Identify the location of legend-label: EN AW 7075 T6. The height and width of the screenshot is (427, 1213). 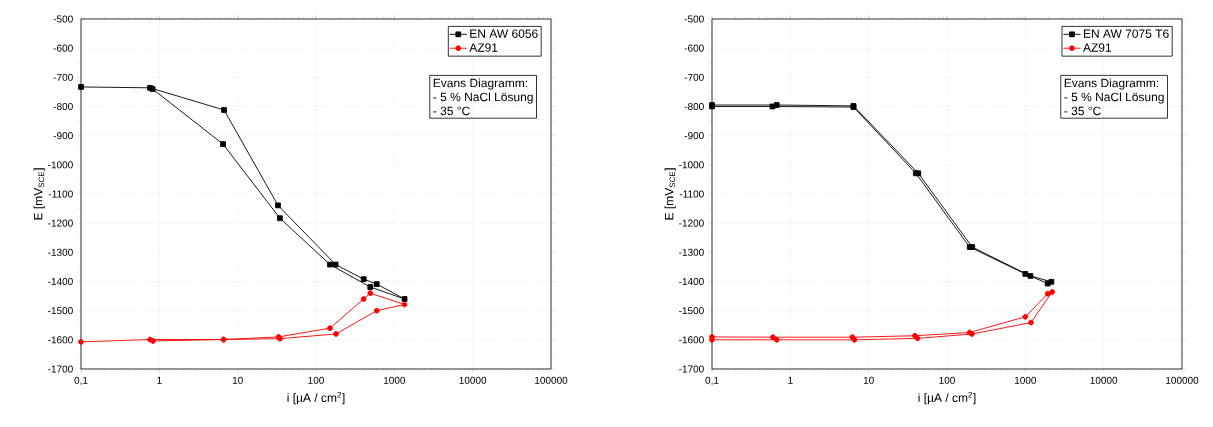
(1126, 33).